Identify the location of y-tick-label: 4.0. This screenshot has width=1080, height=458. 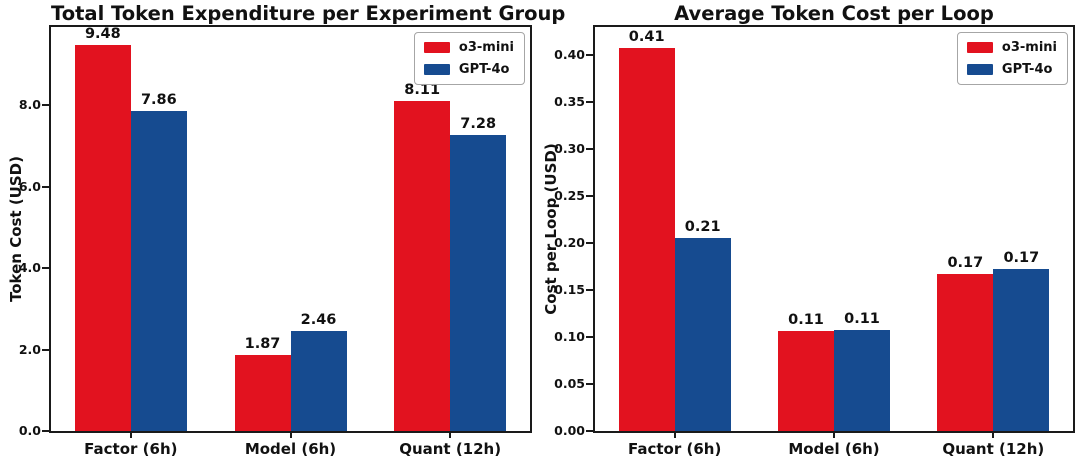
(29, 268).